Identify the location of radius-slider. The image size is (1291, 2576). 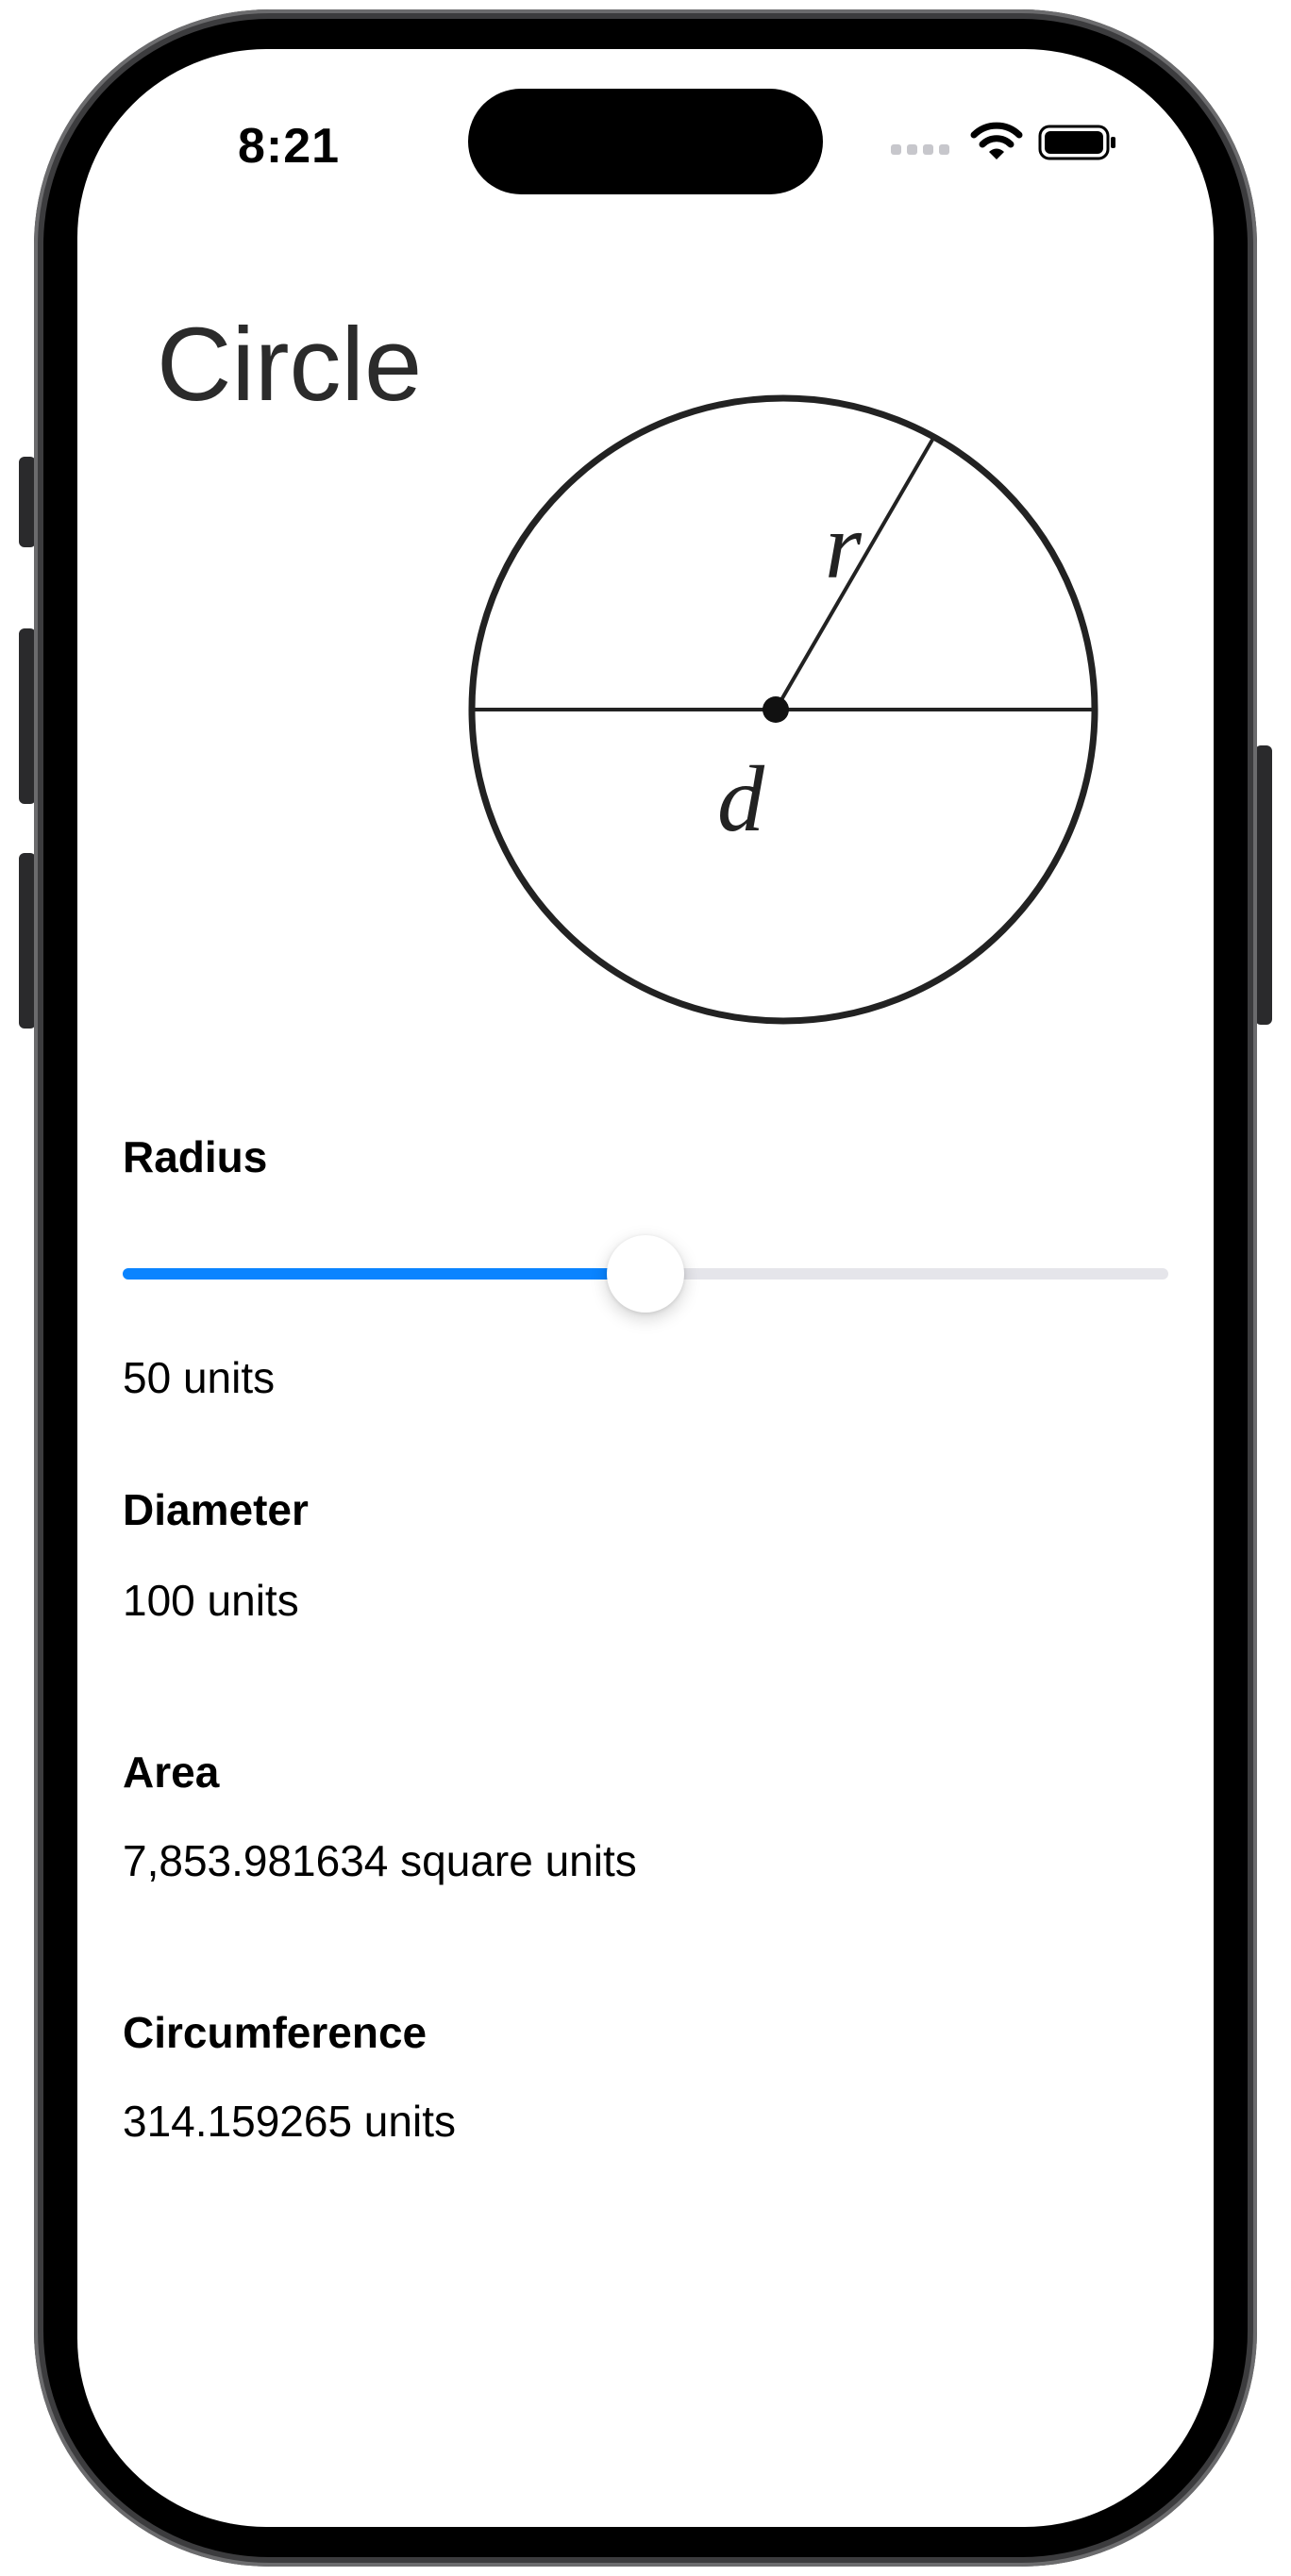
(646, 1274).